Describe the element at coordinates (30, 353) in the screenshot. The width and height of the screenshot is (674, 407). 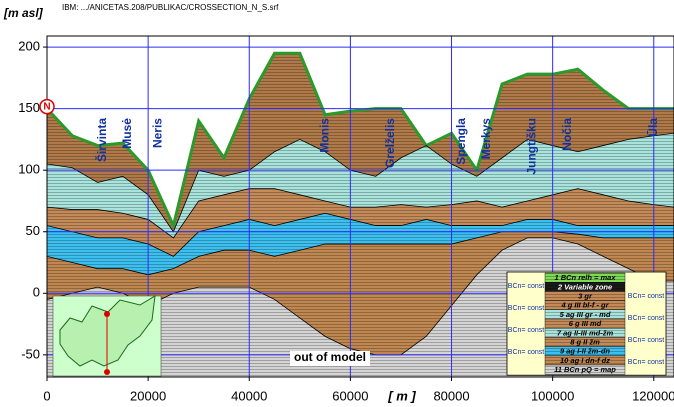
I see `y-tick-label: -50` at that location.